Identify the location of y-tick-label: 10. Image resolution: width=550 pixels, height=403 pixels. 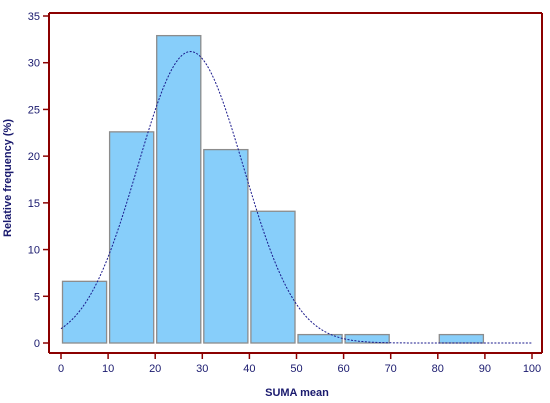
(34, 251).